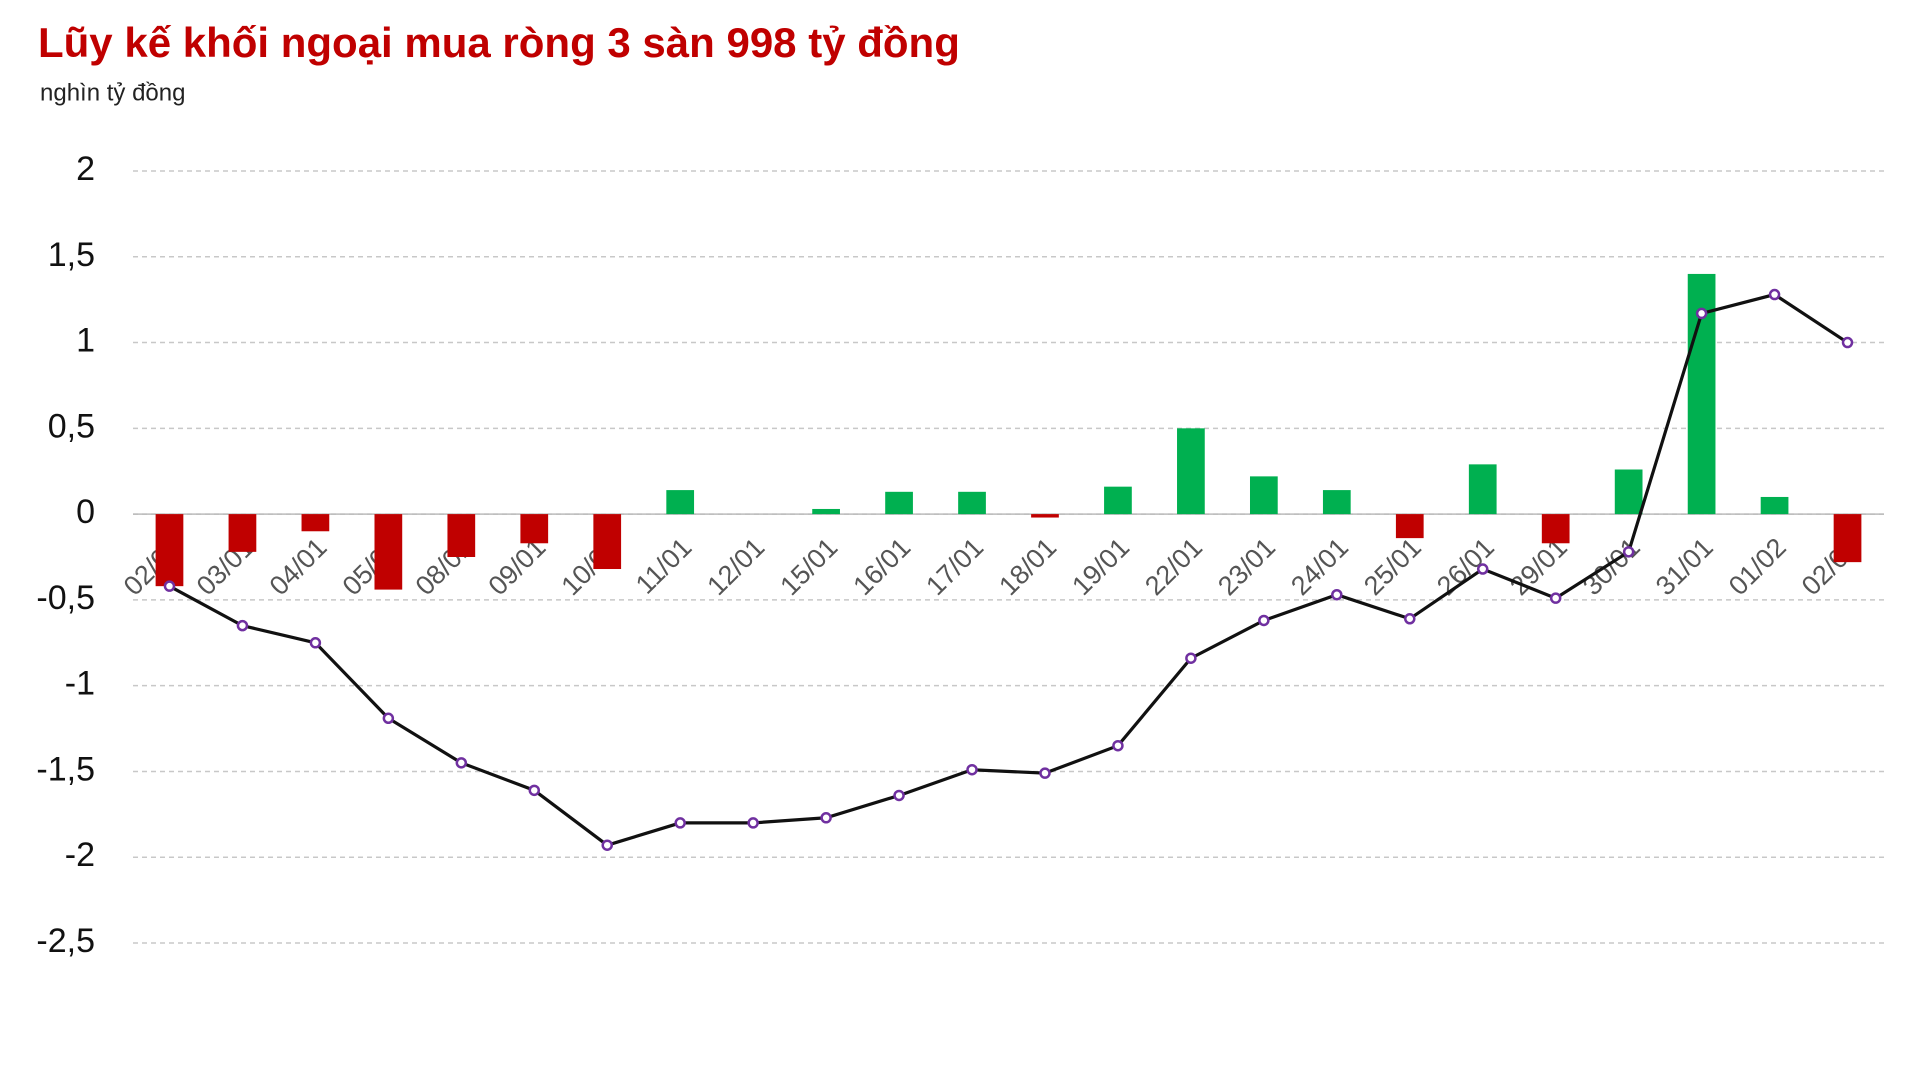 Image resolution: width=1923 pixels, height=1088 pixels. Describe the element at coordinates (735, 566) in the screenshot. I see `x-tick-label: 12/01` at that location.